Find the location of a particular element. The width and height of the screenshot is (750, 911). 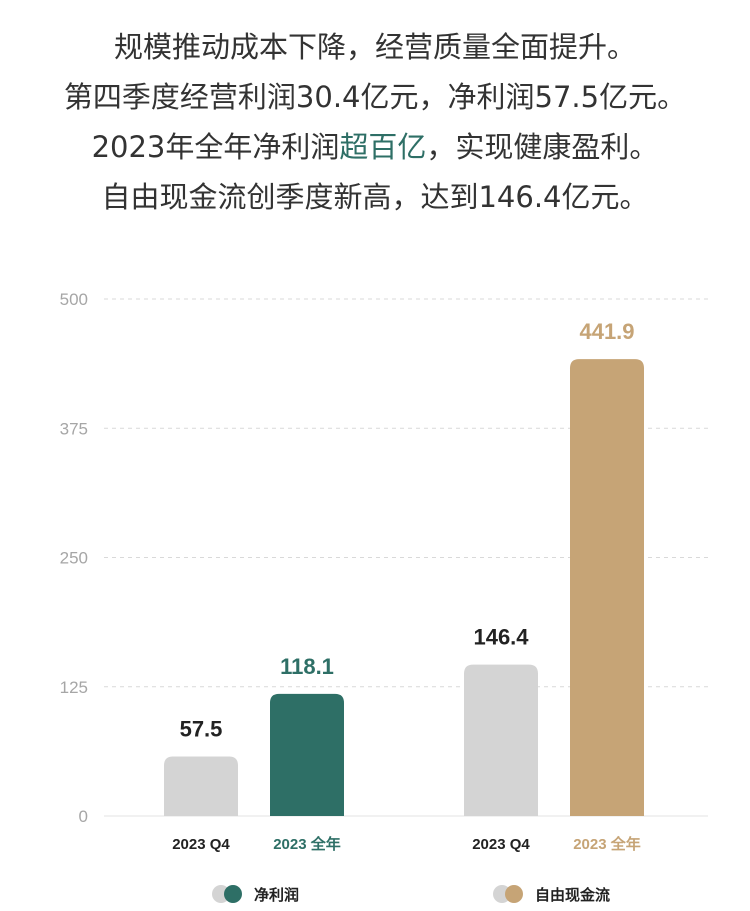

legend-label: 净利润 is located at coordinates (277, 894).